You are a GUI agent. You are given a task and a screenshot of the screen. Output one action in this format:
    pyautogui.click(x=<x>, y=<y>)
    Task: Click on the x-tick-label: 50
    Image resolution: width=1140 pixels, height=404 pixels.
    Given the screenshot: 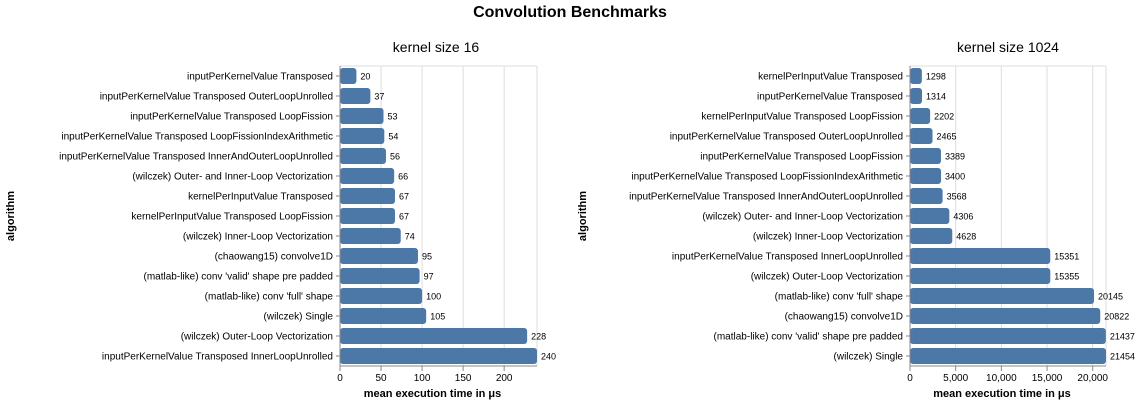 What is the action you would take?
    pyautogui.click(x=381, y=378)
    